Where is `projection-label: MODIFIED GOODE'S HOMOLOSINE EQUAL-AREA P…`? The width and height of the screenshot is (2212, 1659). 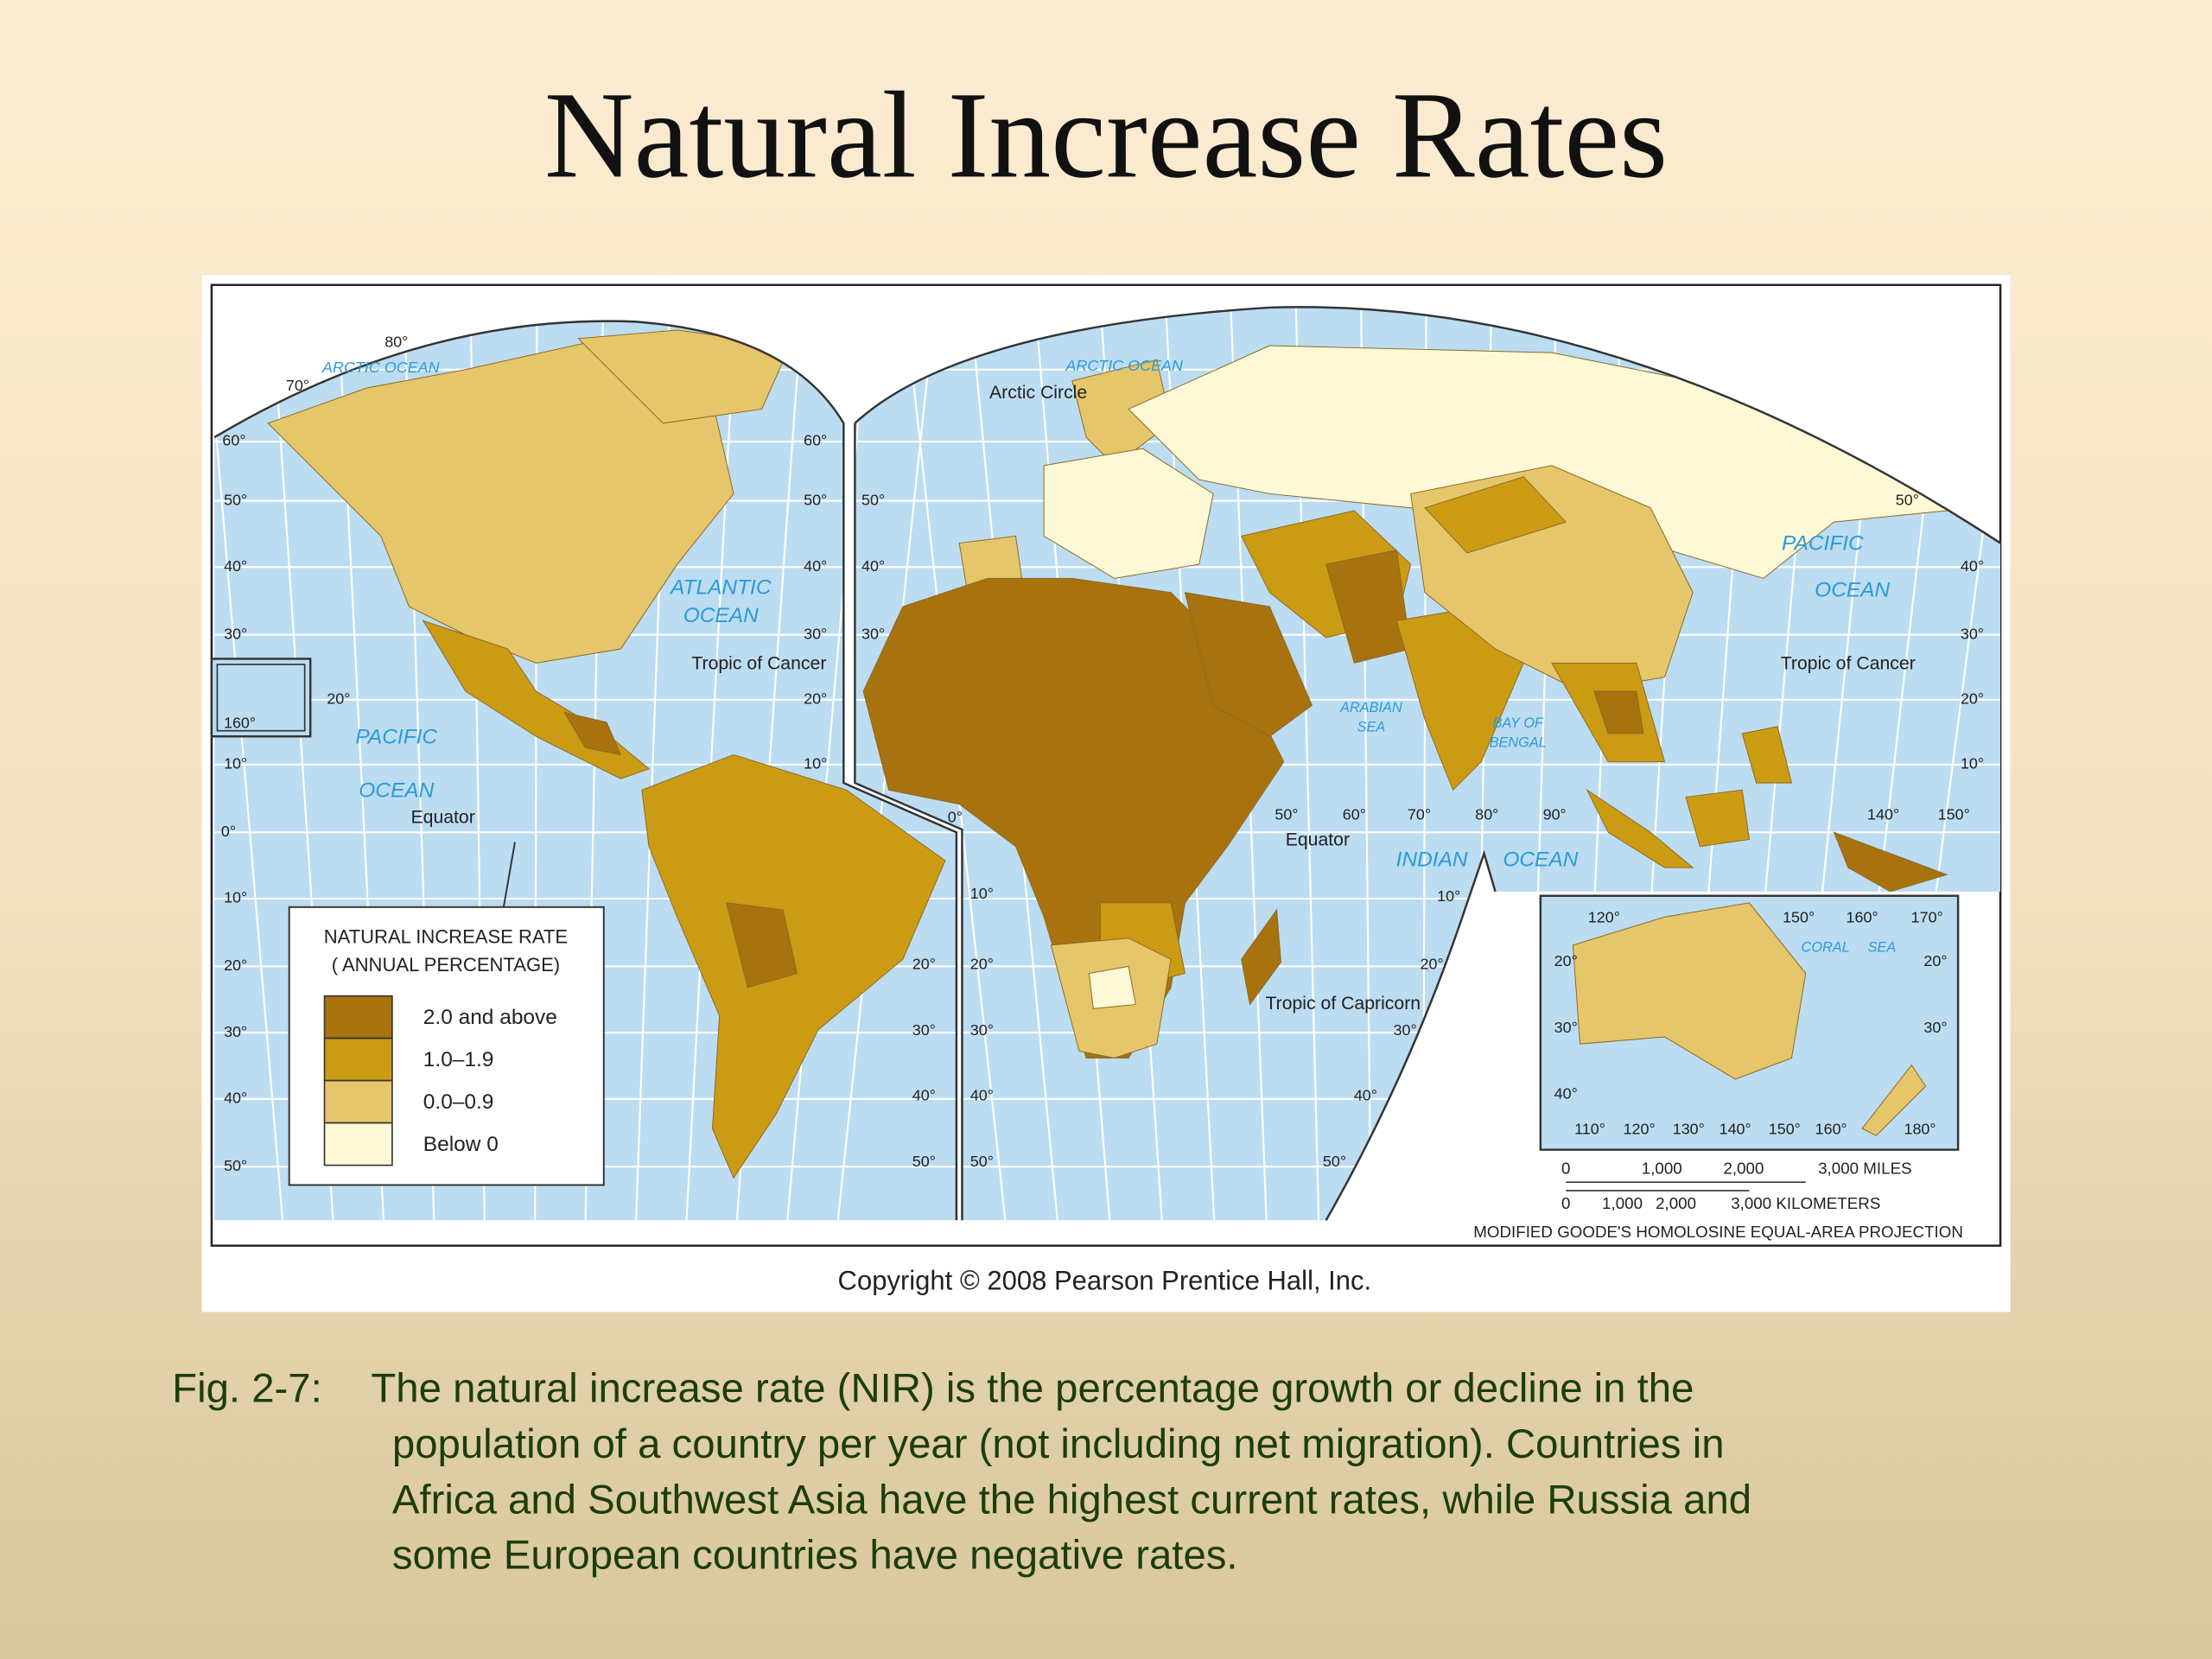 projection-label: MODIFIED GOODE'S HOMOLOSINE EQUAL-AREA P… is located at coordinates (1718, 1232).